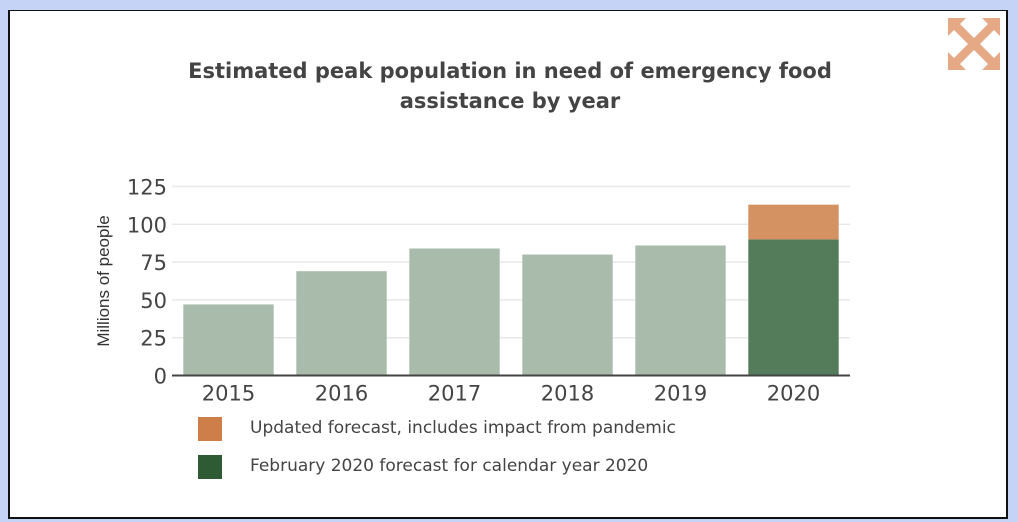 The width and height of the screenshot is (1018, 522). I want to click on legend-swatch-february, so click(210, 467).